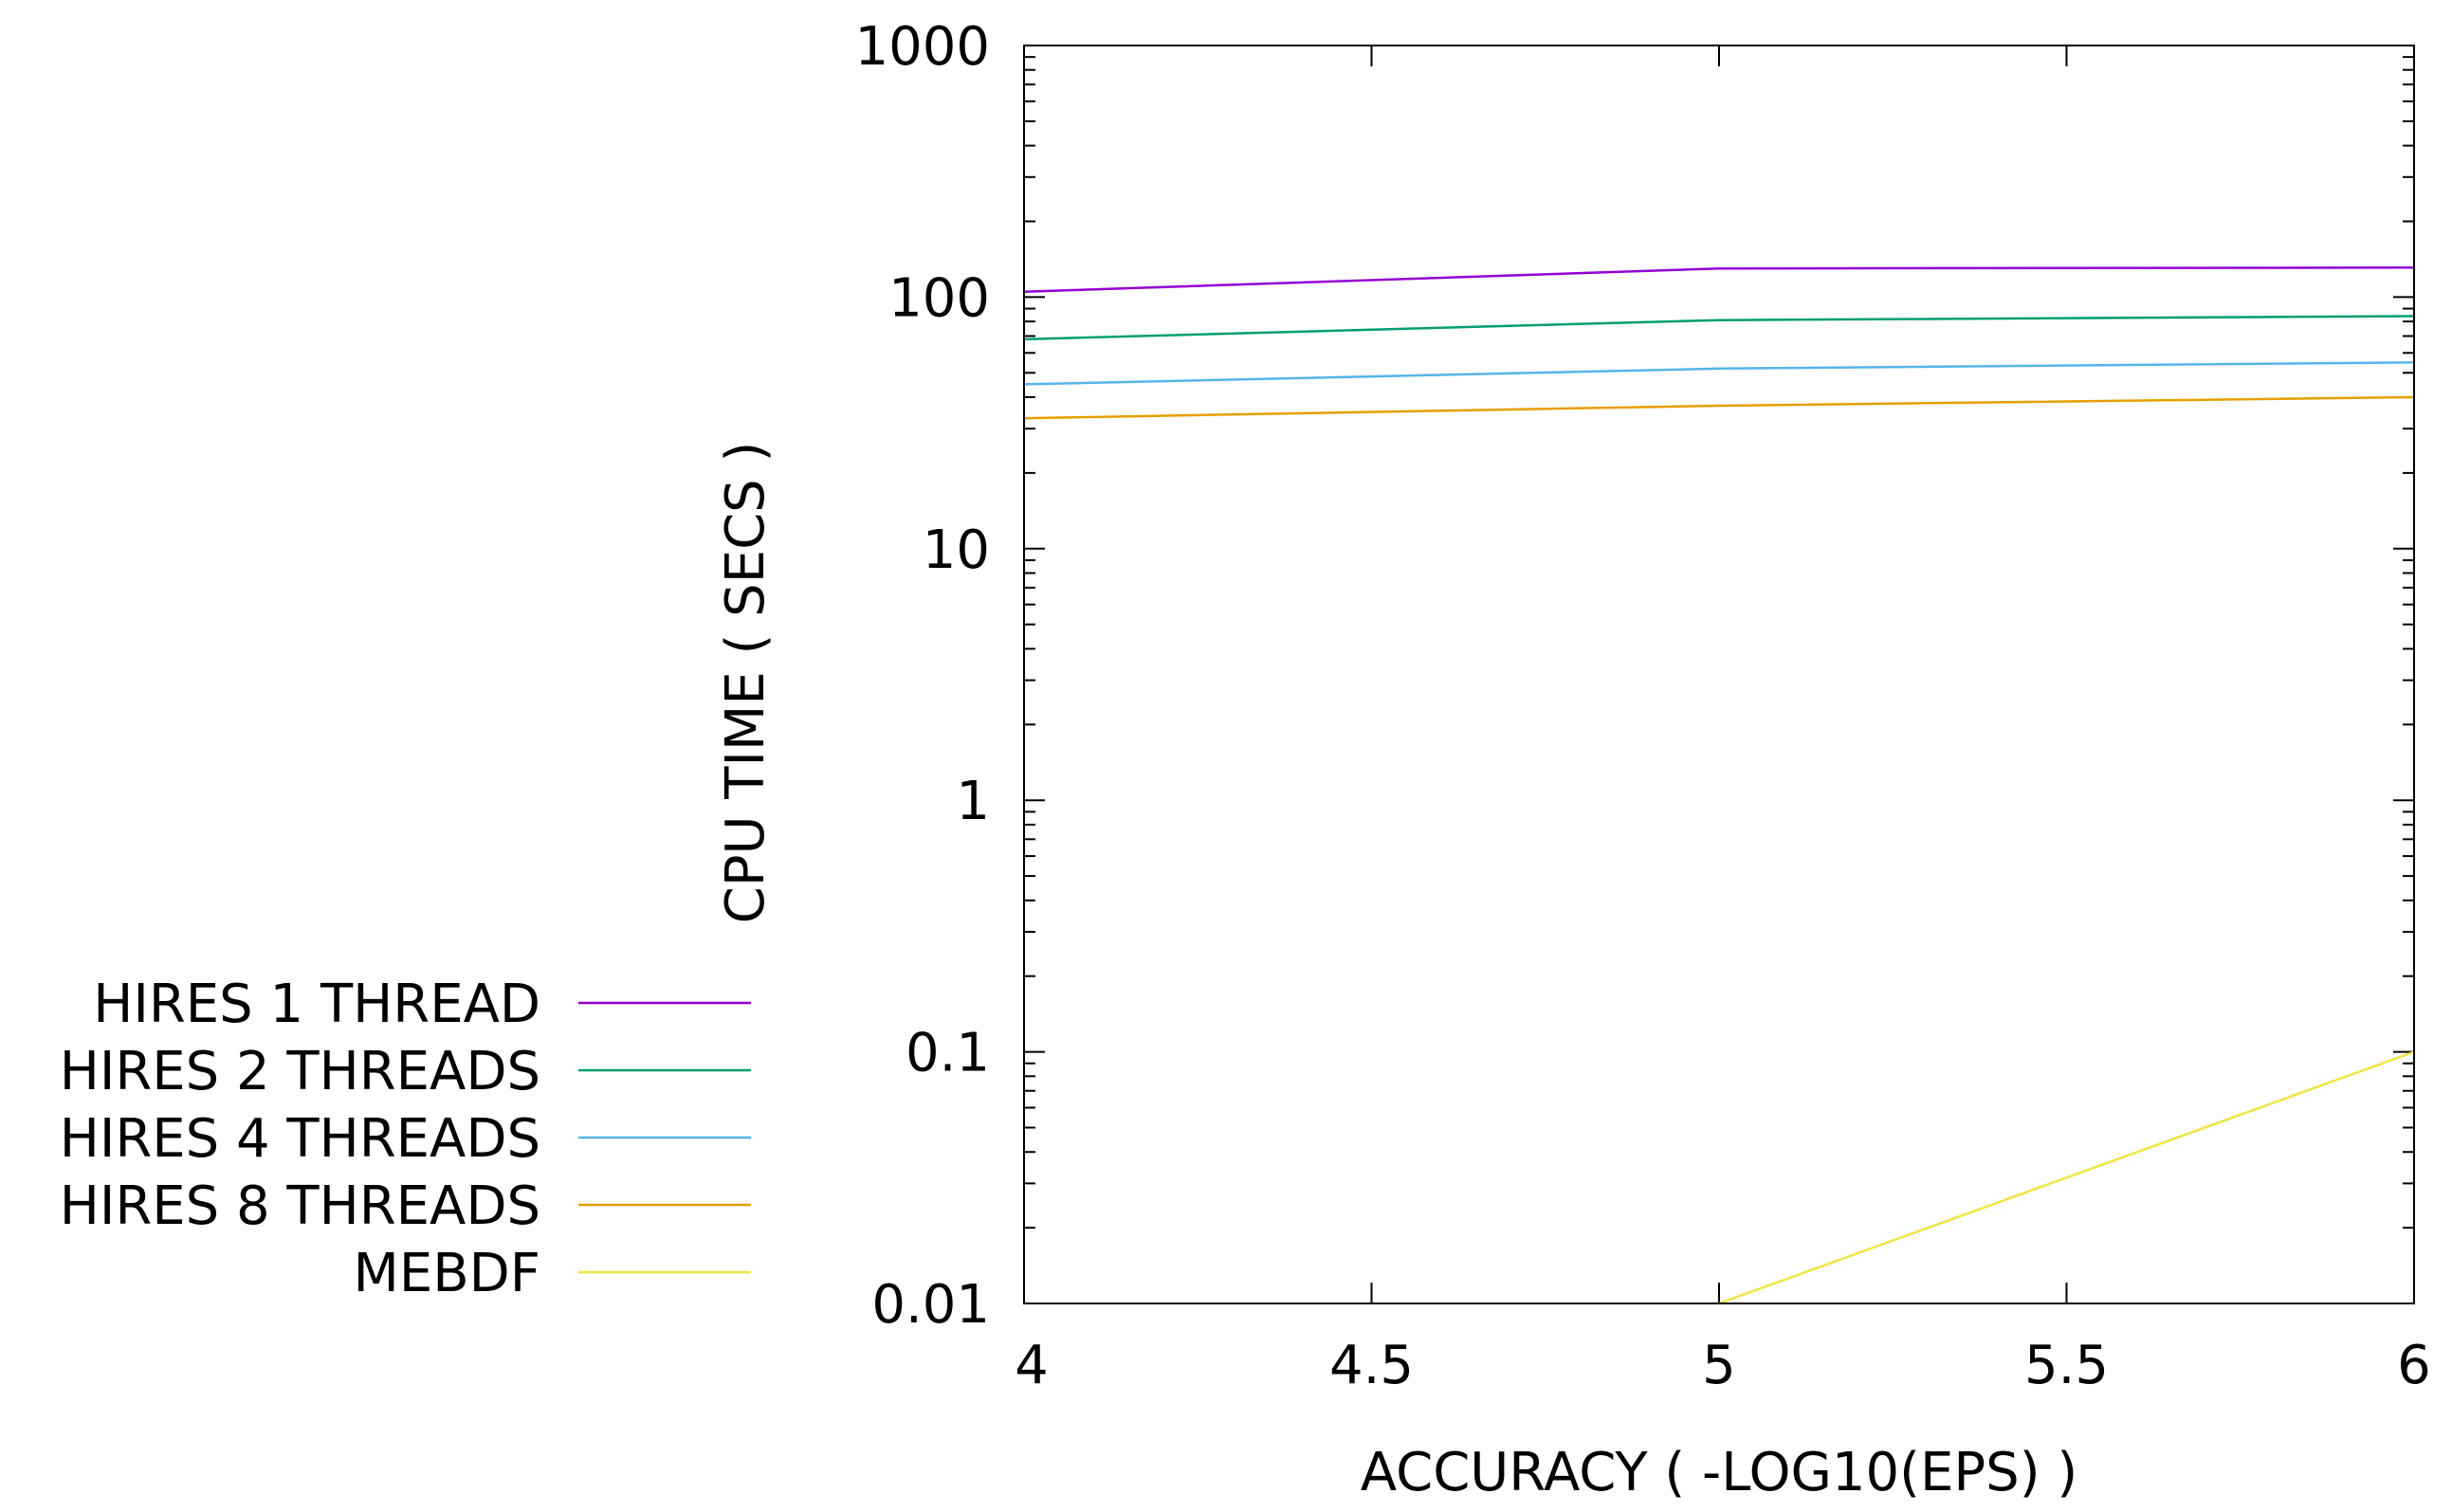 The width and height of the screenshot is (2452, 1512). Describe the element at coordinates (939, 298) in the screenshot. I see `y-tick-label: 100` at that location.